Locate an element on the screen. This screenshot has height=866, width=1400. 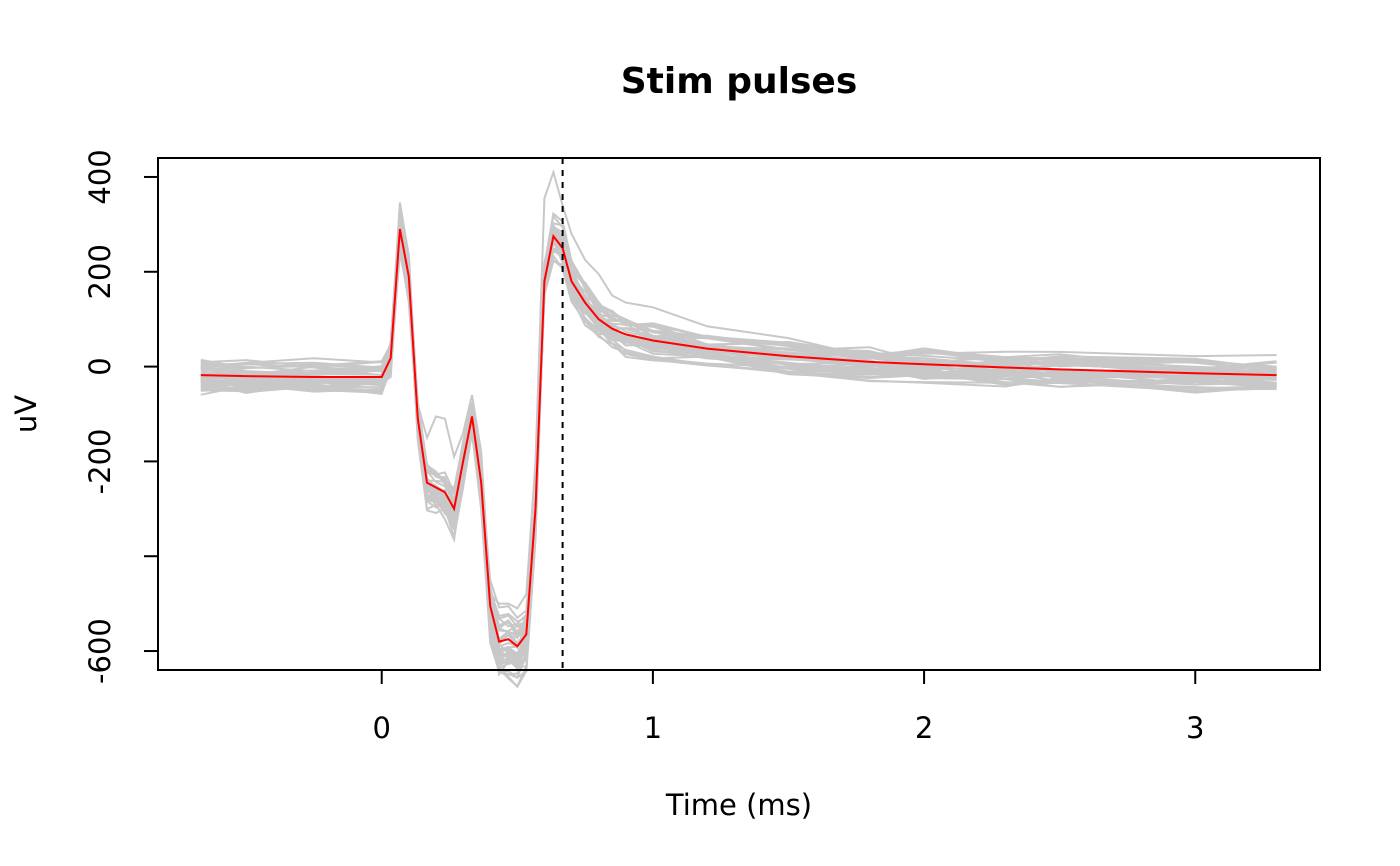
y-tick-label: -200 is located at coordinates (100, 461).